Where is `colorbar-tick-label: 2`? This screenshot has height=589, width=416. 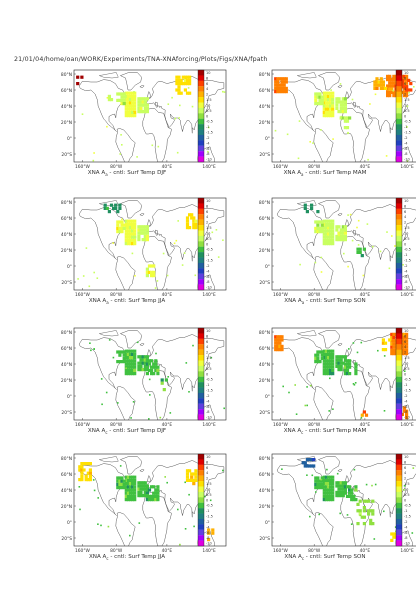 colorbar-tick-label: 2 is located at coordinates (207, 95).